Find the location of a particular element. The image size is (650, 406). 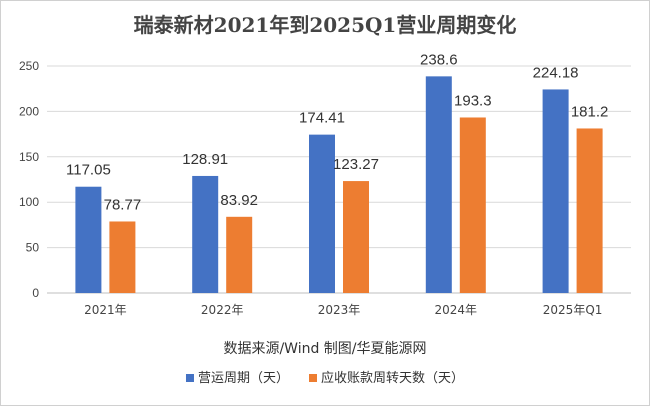

y-tick-label: 150 is located at coordinates (29, 157).